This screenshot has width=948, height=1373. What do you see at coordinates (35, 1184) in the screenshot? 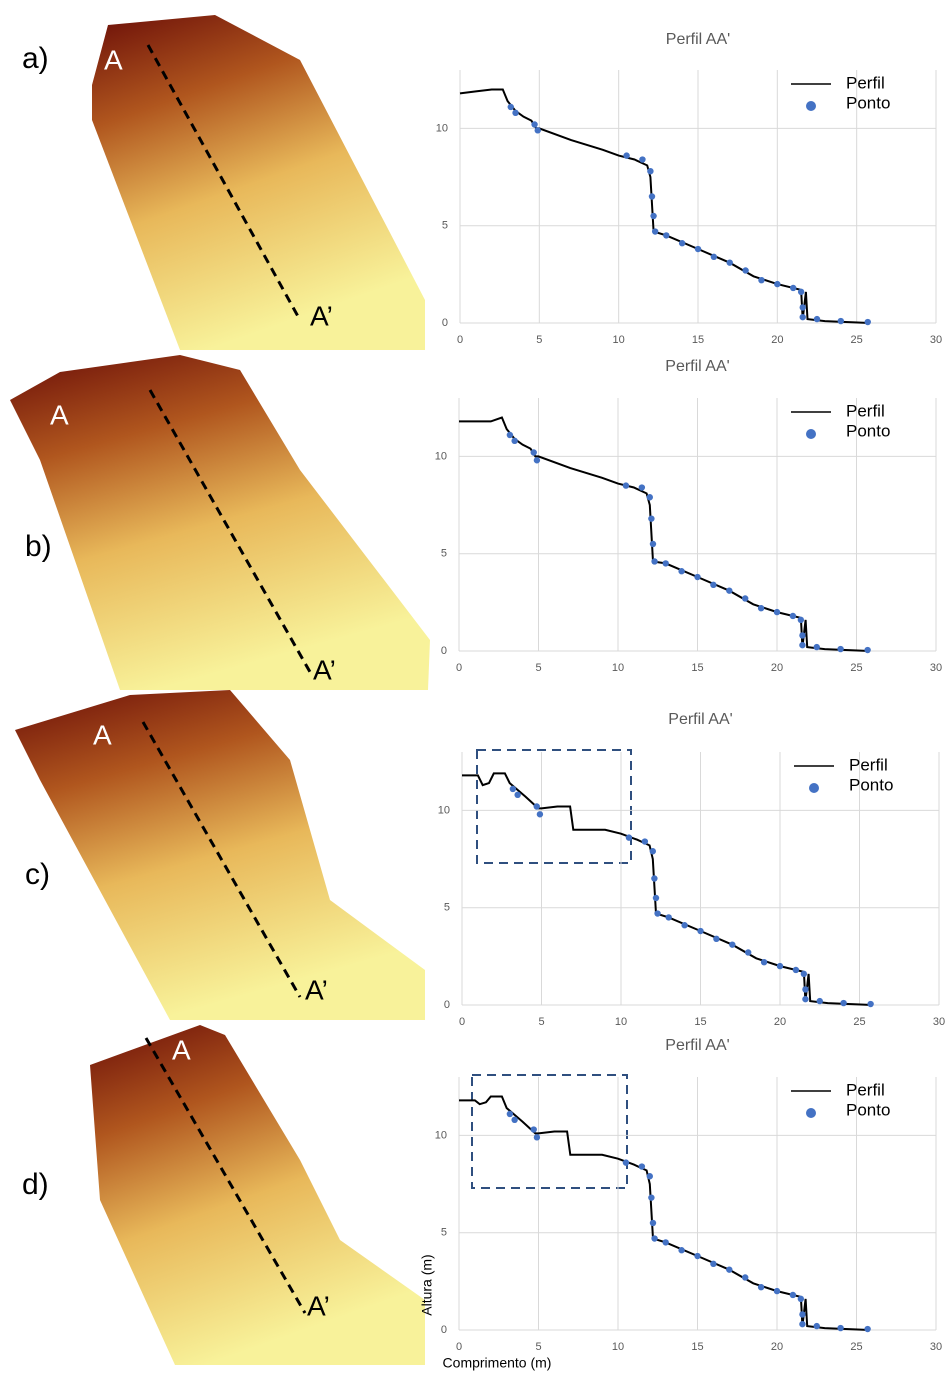
I see `panel-label: d)` at bounding box center [35, 1184].